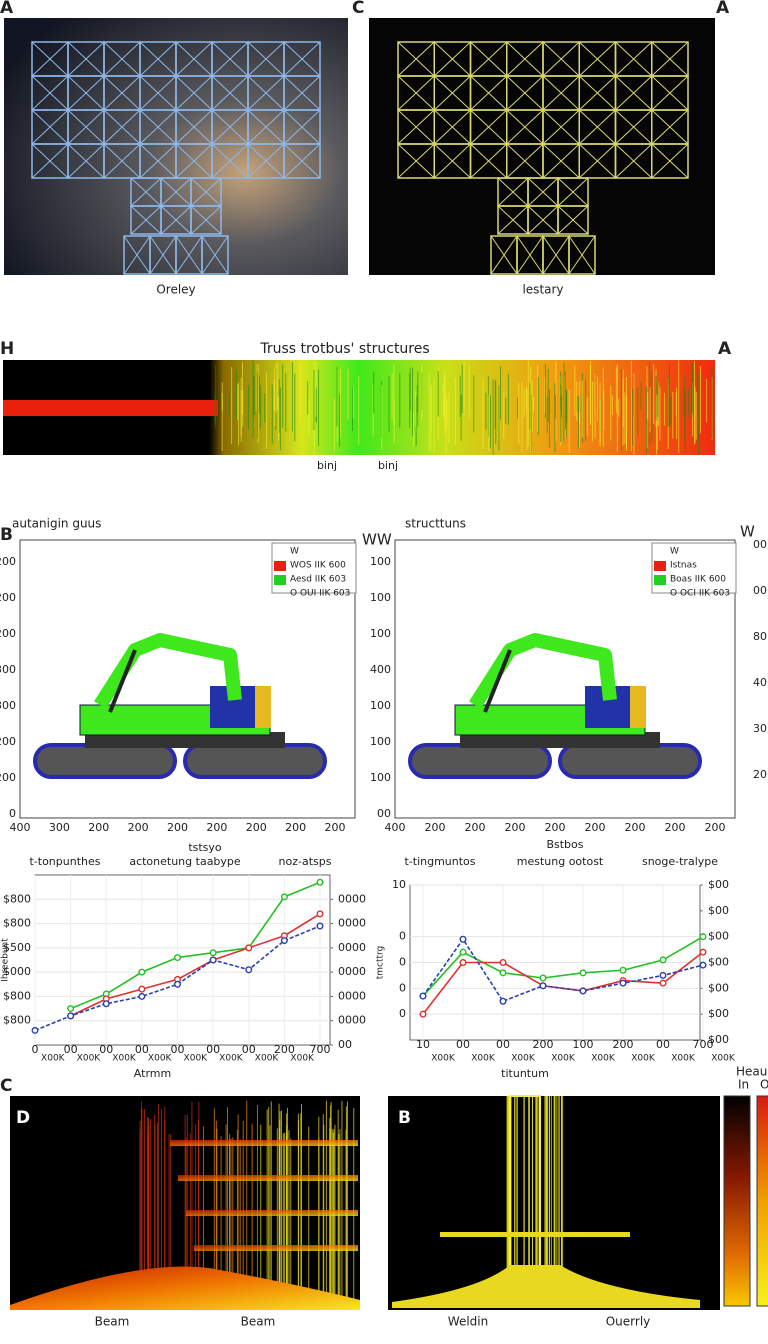 The image size is (768, 1344). I want to click on legend-entry: Boas IIK 600, so click(698, 580).